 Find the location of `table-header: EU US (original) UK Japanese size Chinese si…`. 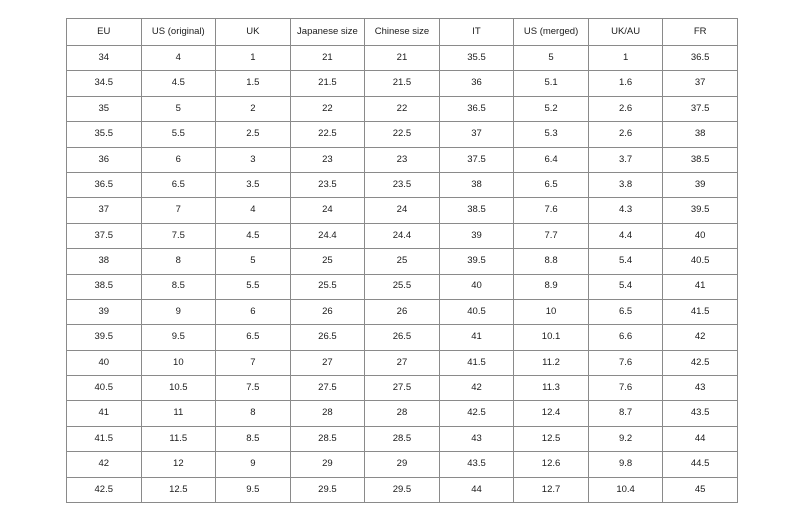

table-header: EU US (original) UK Japanese size Chinese si… is located at coordinates (402, 32).